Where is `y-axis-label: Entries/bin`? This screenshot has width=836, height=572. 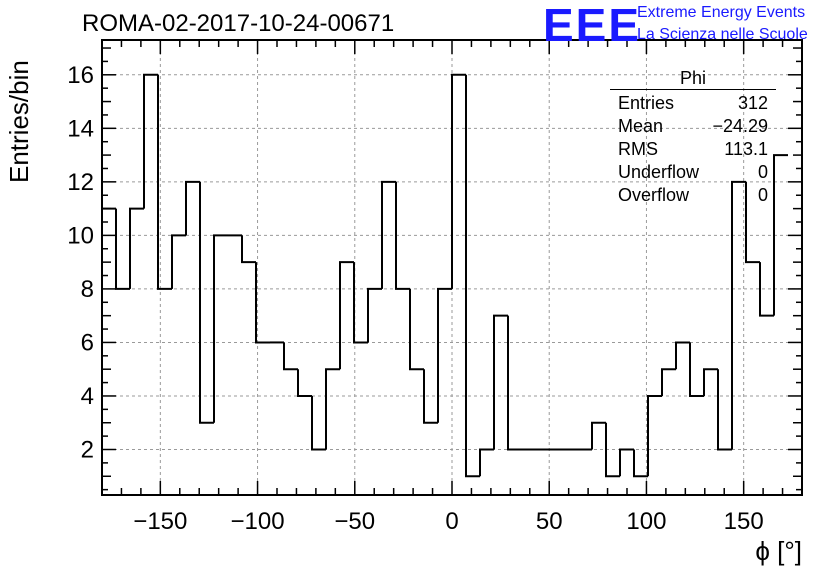 y-axis-label: Entries/bin is located at coordinates (19, 121).